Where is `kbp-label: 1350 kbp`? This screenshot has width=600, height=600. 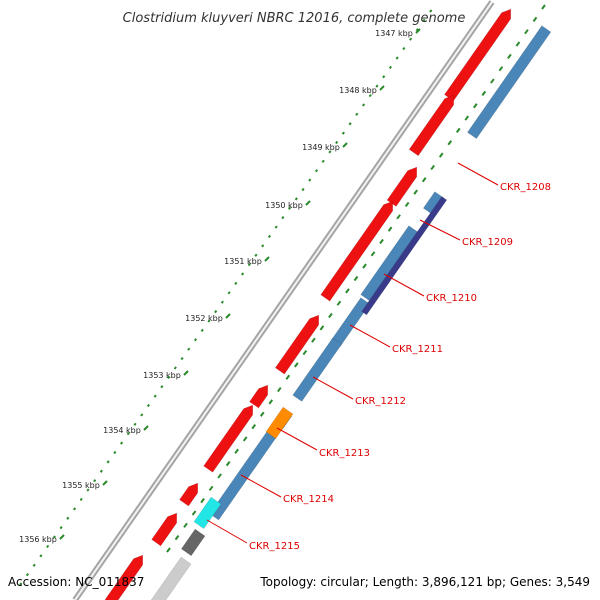
kbp-label: 1350 kbp is located at coordinates (284, 205).